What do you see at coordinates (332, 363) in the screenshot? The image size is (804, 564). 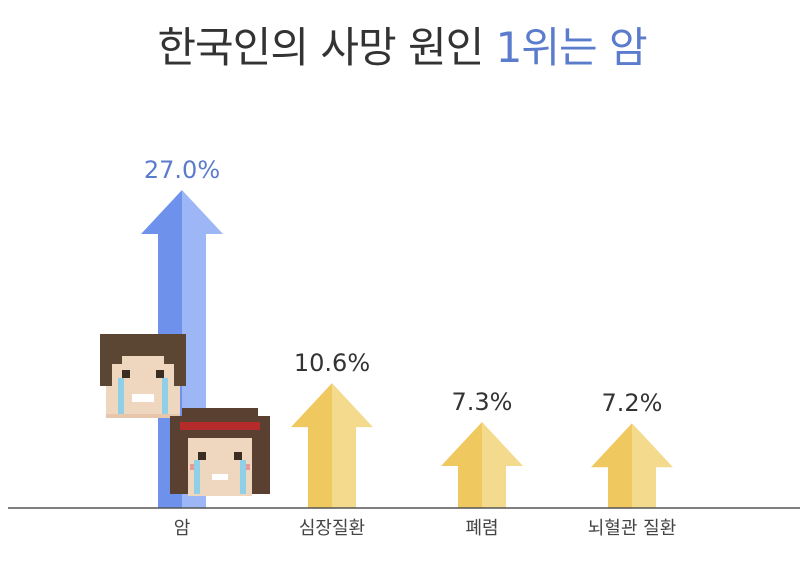 I see `value-label-2: 10.6%` at bounding box center [332, 363].